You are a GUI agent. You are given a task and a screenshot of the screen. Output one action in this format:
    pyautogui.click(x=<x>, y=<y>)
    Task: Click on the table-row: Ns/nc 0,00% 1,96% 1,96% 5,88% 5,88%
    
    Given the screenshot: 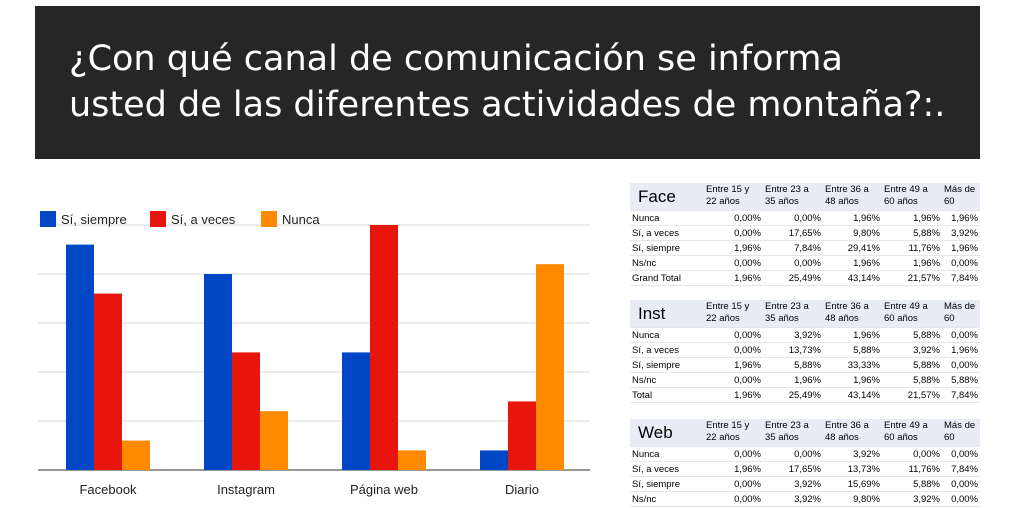 What is the action you would take?
    pyautogui.click(x=805, y=380)
    